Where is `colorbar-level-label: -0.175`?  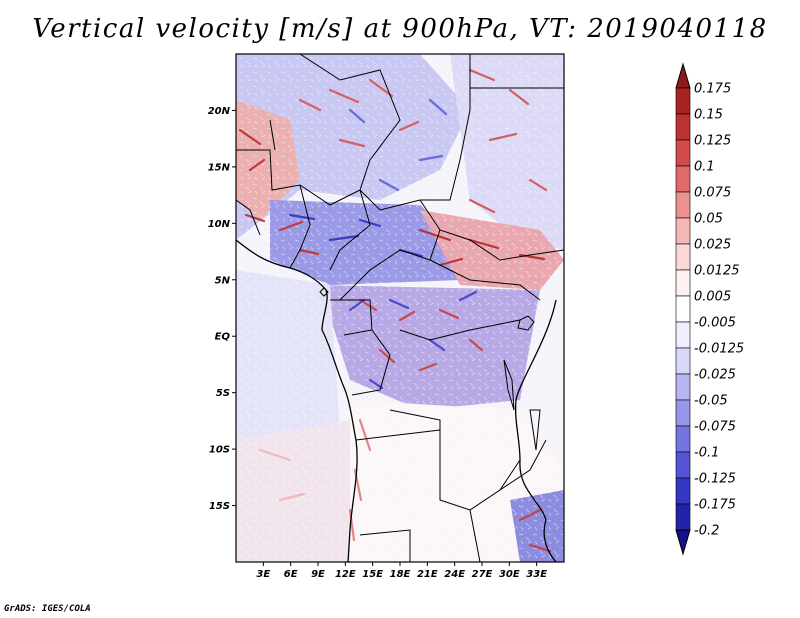 colorbar-level-label: -0.175 is located at coordinates (715, 505).